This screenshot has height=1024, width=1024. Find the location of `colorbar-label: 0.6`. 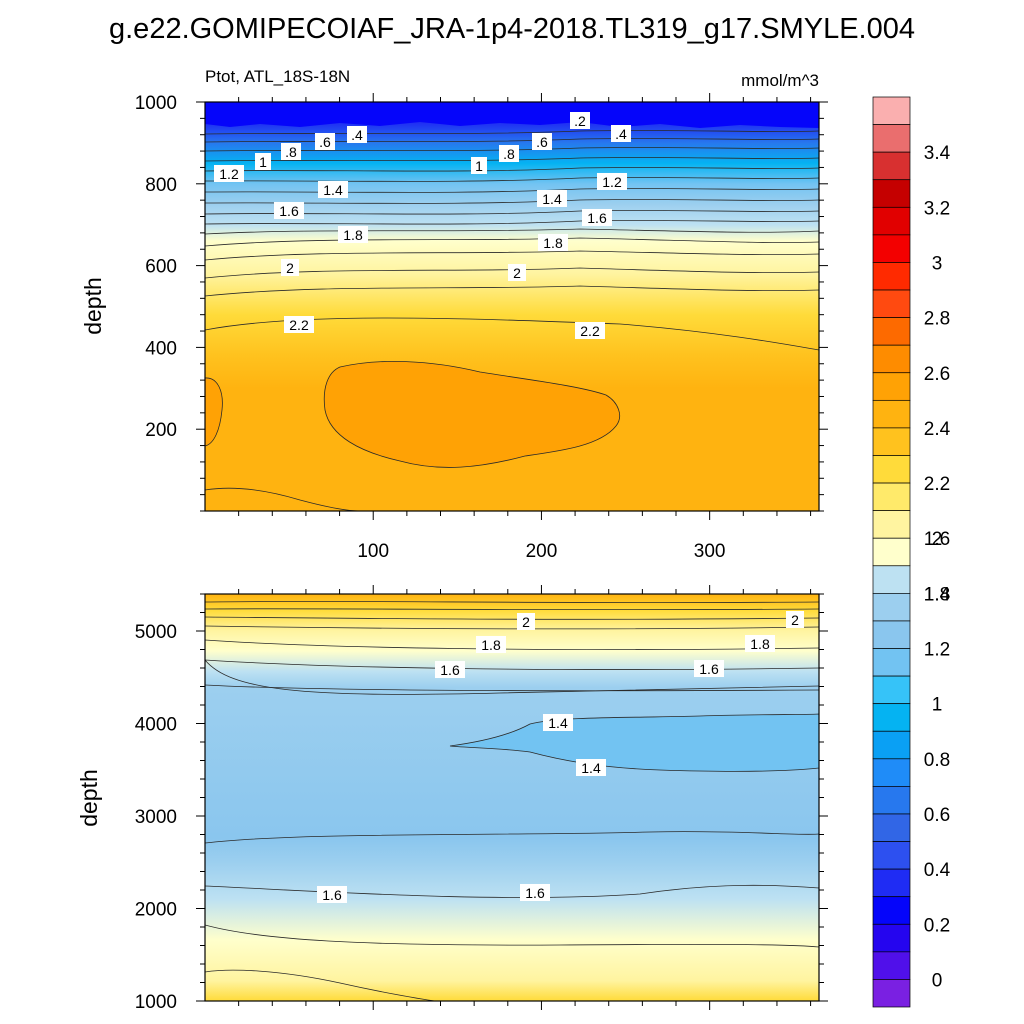

colorbar-label: 0.6 is located at coordinates (937, 815).